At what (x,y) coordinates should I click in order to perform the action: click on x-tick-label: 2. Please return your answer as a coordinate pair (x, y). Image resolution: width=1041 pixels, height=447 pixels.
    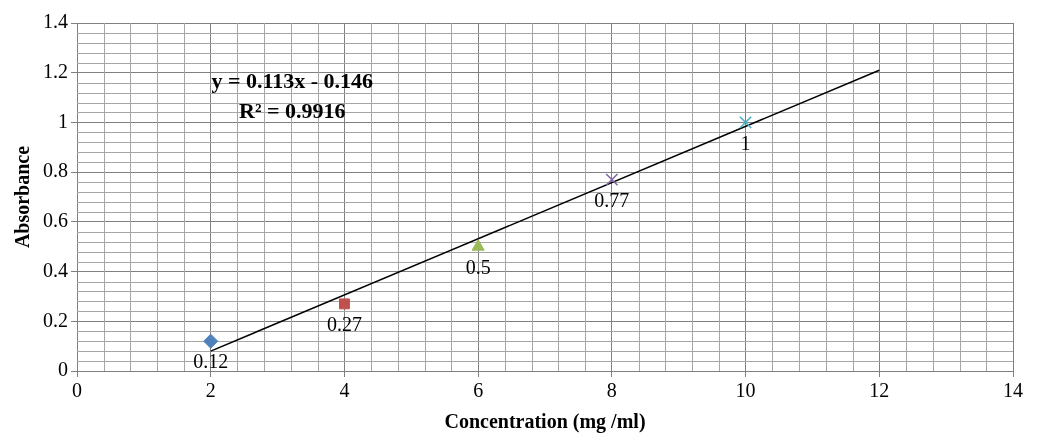
    Looking at the image, I should click on (210, 390).